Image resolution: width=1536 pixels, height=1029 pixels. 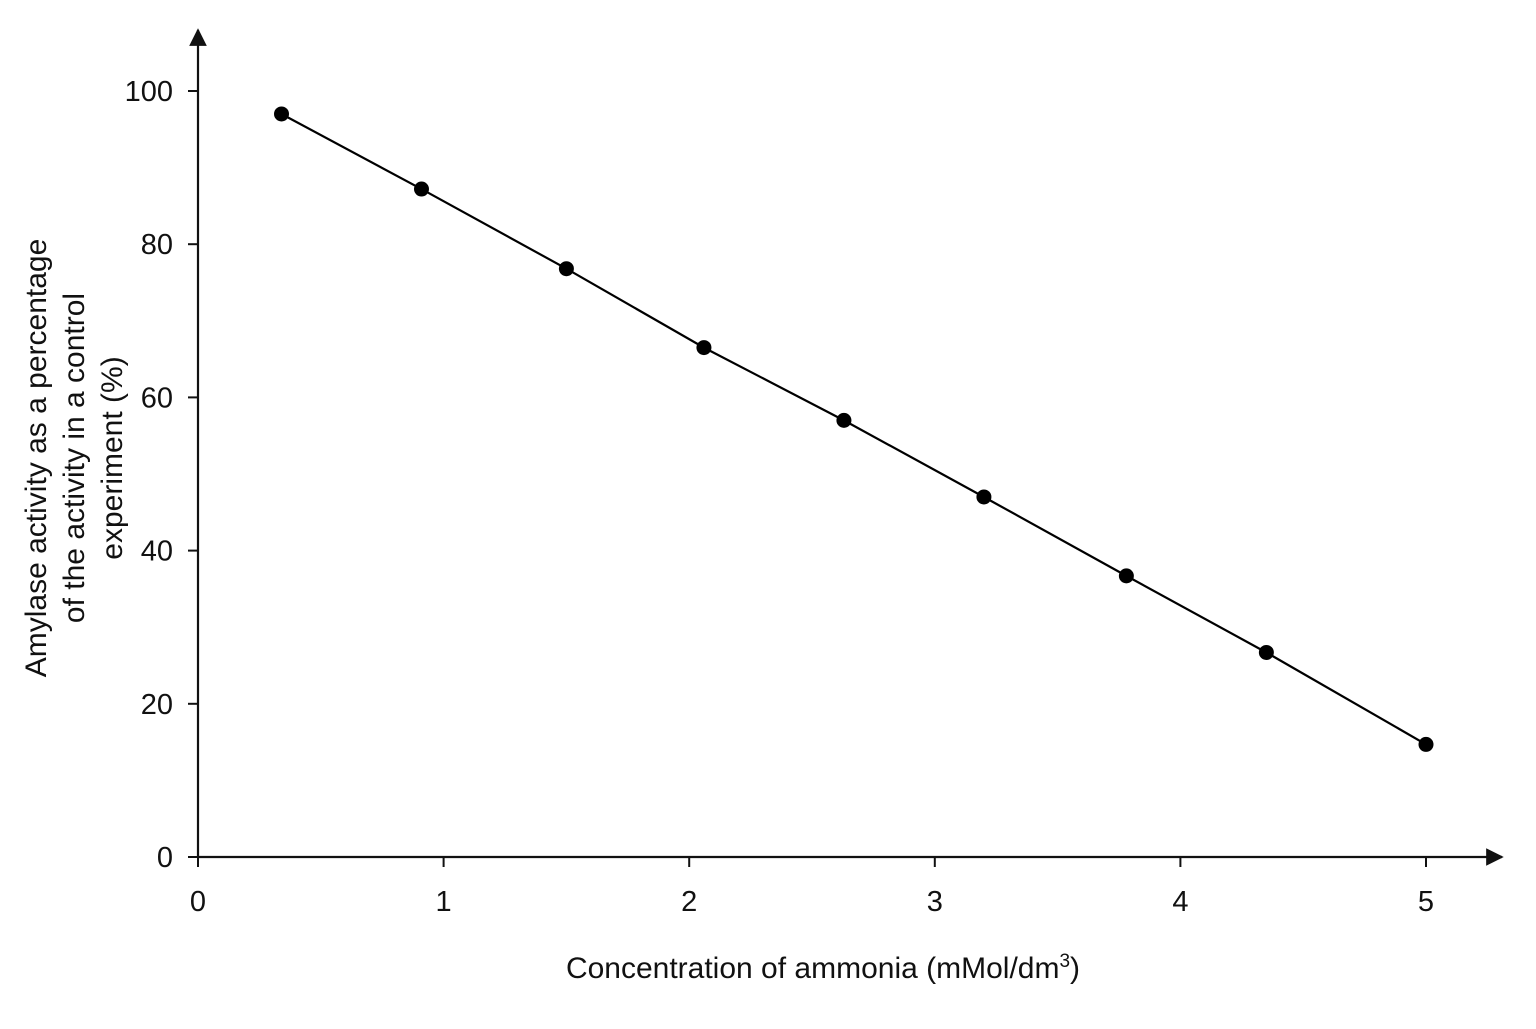 What do you see at coordinates (689, 902) in the screenshot?
I see `x-tick-label: 2` at bounding box center [689, 902].